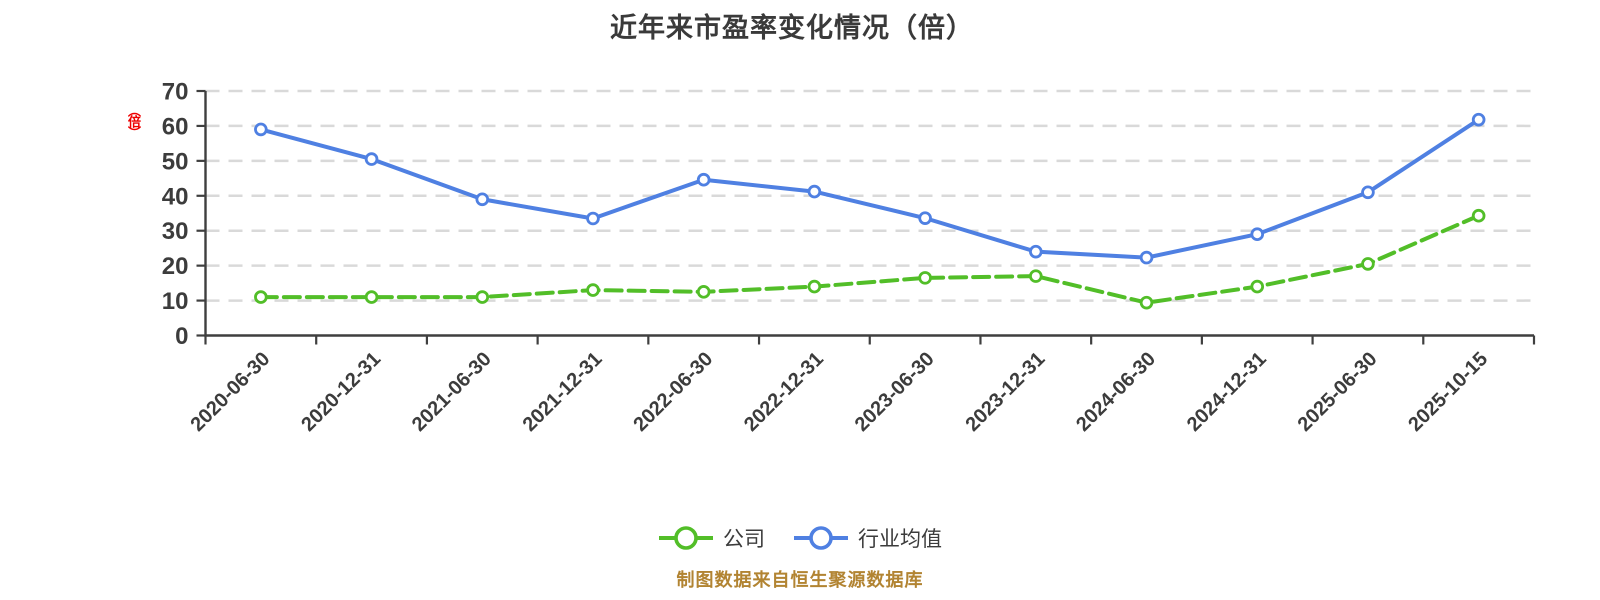 The width and height of the screenshot is (1600, 600). What do you see at coordinates (175, 161) in the screenshot?
I see `y-tick-label: 50` at bounding box center [175, 161].